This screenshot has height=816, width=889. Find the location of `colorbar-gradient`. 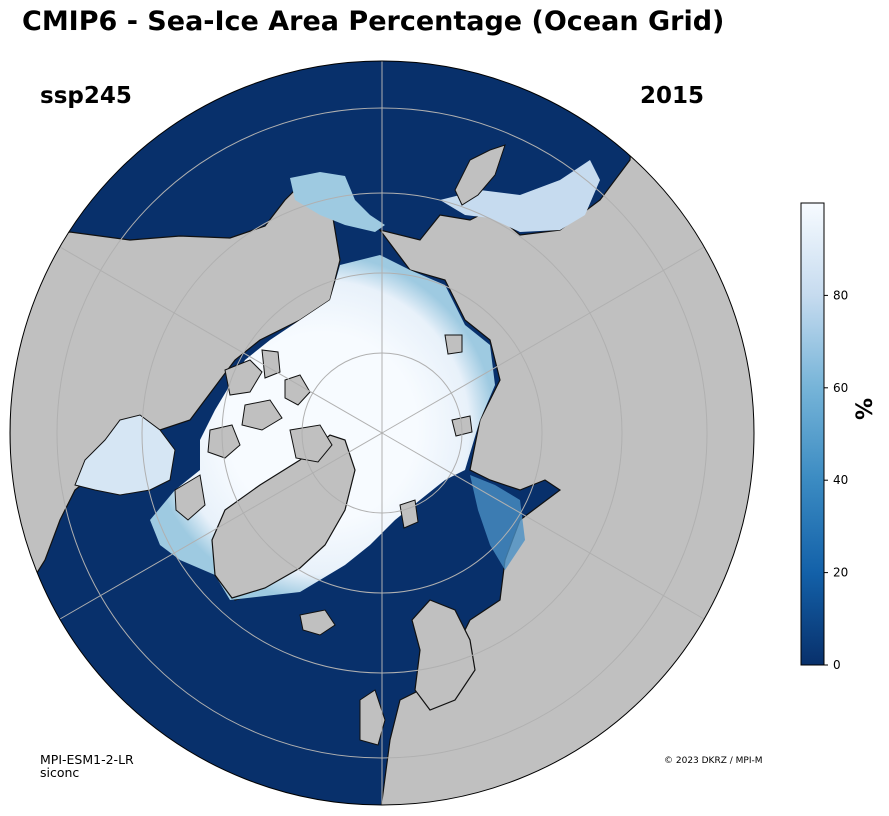

colorbar-gradient is located at coordinates (812, 434).